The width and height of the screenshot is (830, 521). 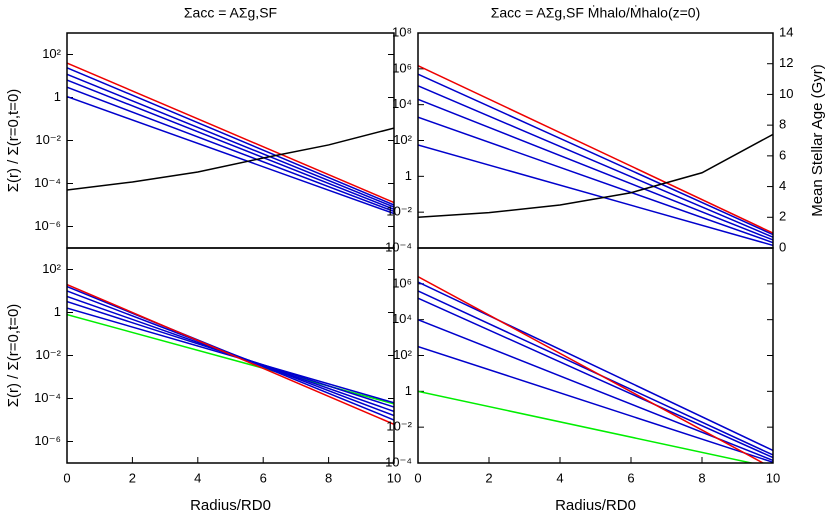 What do you see at coordinates (817, 140) in the screenshot?
I see `y2-axis-label: Mean Stellar Age (Gyr)` at bounding box center [817, 140].